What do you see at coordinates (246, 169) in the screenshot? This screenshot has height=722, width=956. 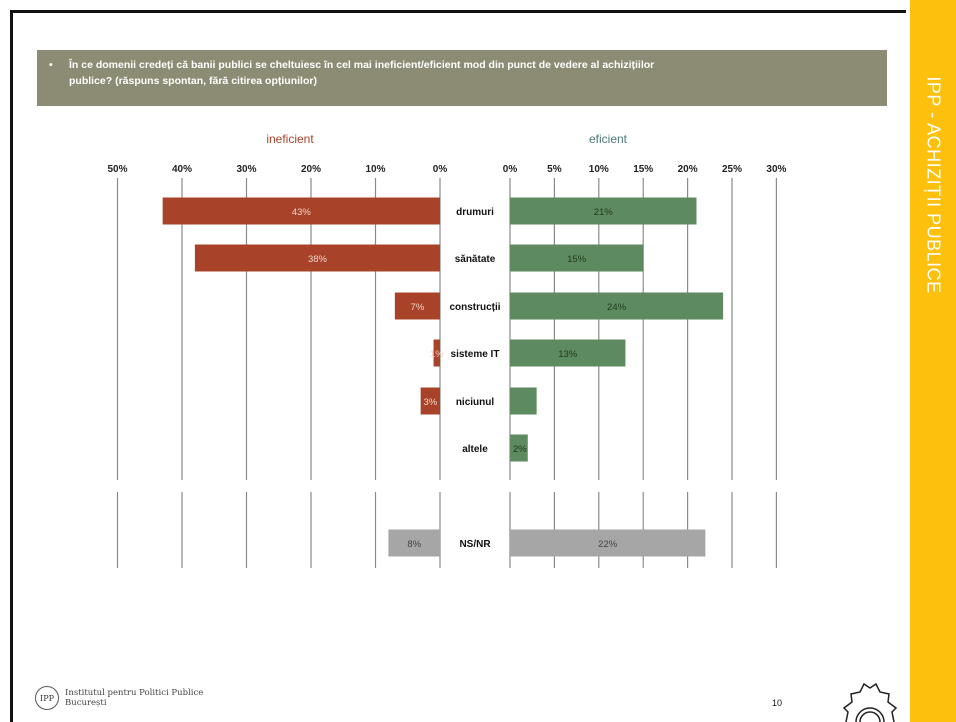 I see `left-tick-label: 30%` at bounding box center [246, 169].